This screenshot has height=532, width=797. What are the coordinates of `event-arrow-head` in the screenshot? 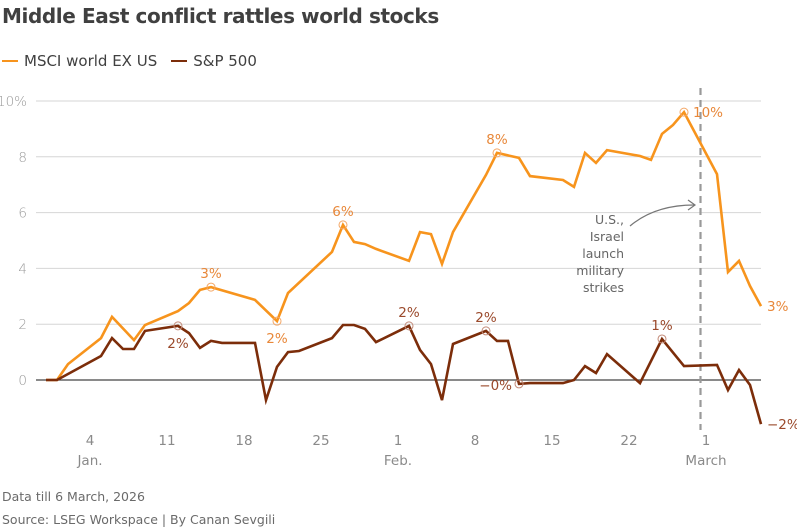 It's located at (692, 205).